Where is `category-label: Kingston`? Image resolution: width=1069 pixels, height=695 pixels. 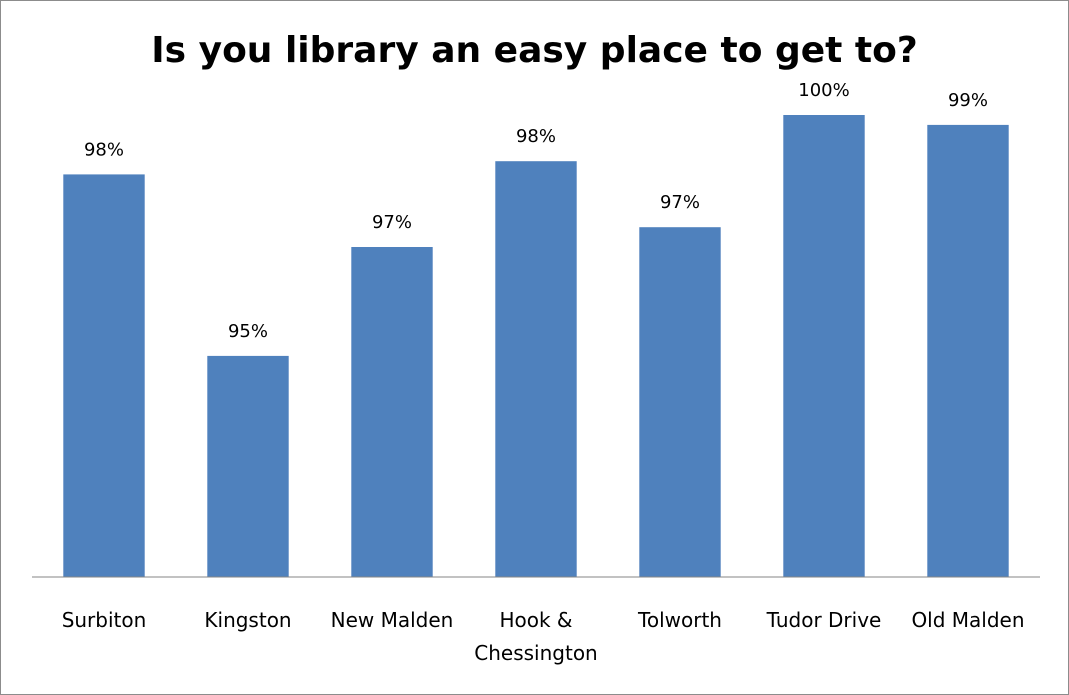
category-label: Kingston is located at coordinates (247, 620).